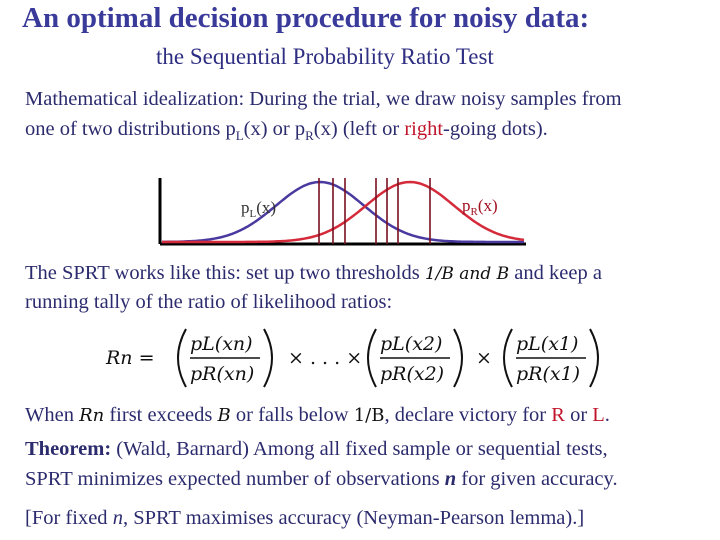  I want to click on pR-symbol: p, so click(300, 129).